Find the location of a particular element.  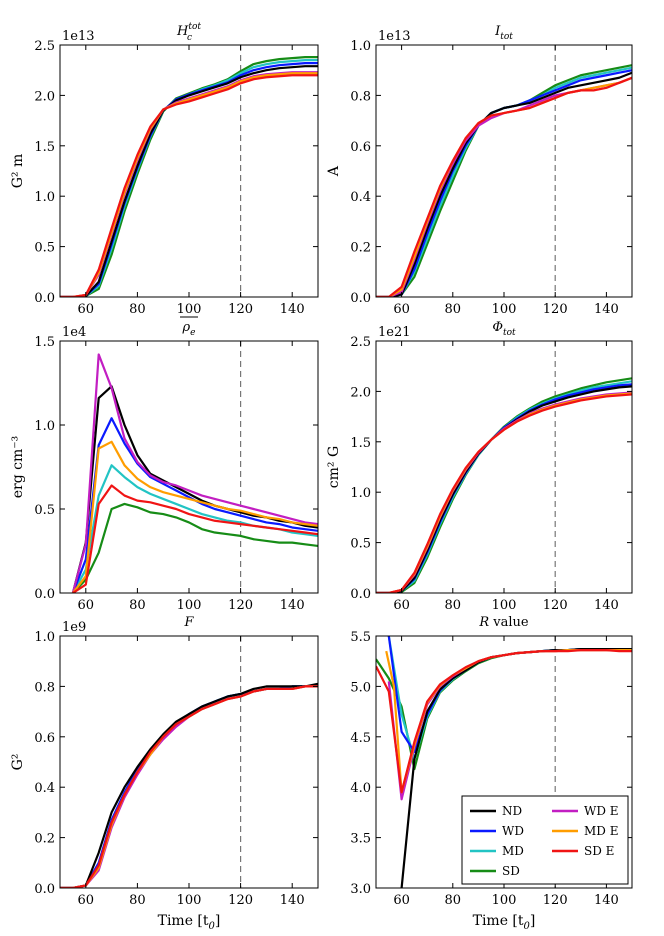

title-sup: tot is located at coordinates (194, 27).